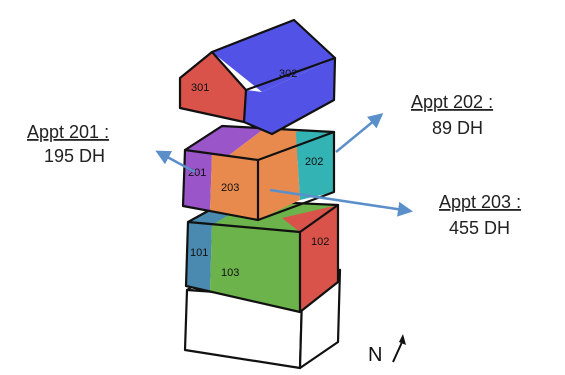  What do you see at coordinates (398, 351) in the screenshot?
I see `north-arrow-icon` at bounding box center [398, 351].